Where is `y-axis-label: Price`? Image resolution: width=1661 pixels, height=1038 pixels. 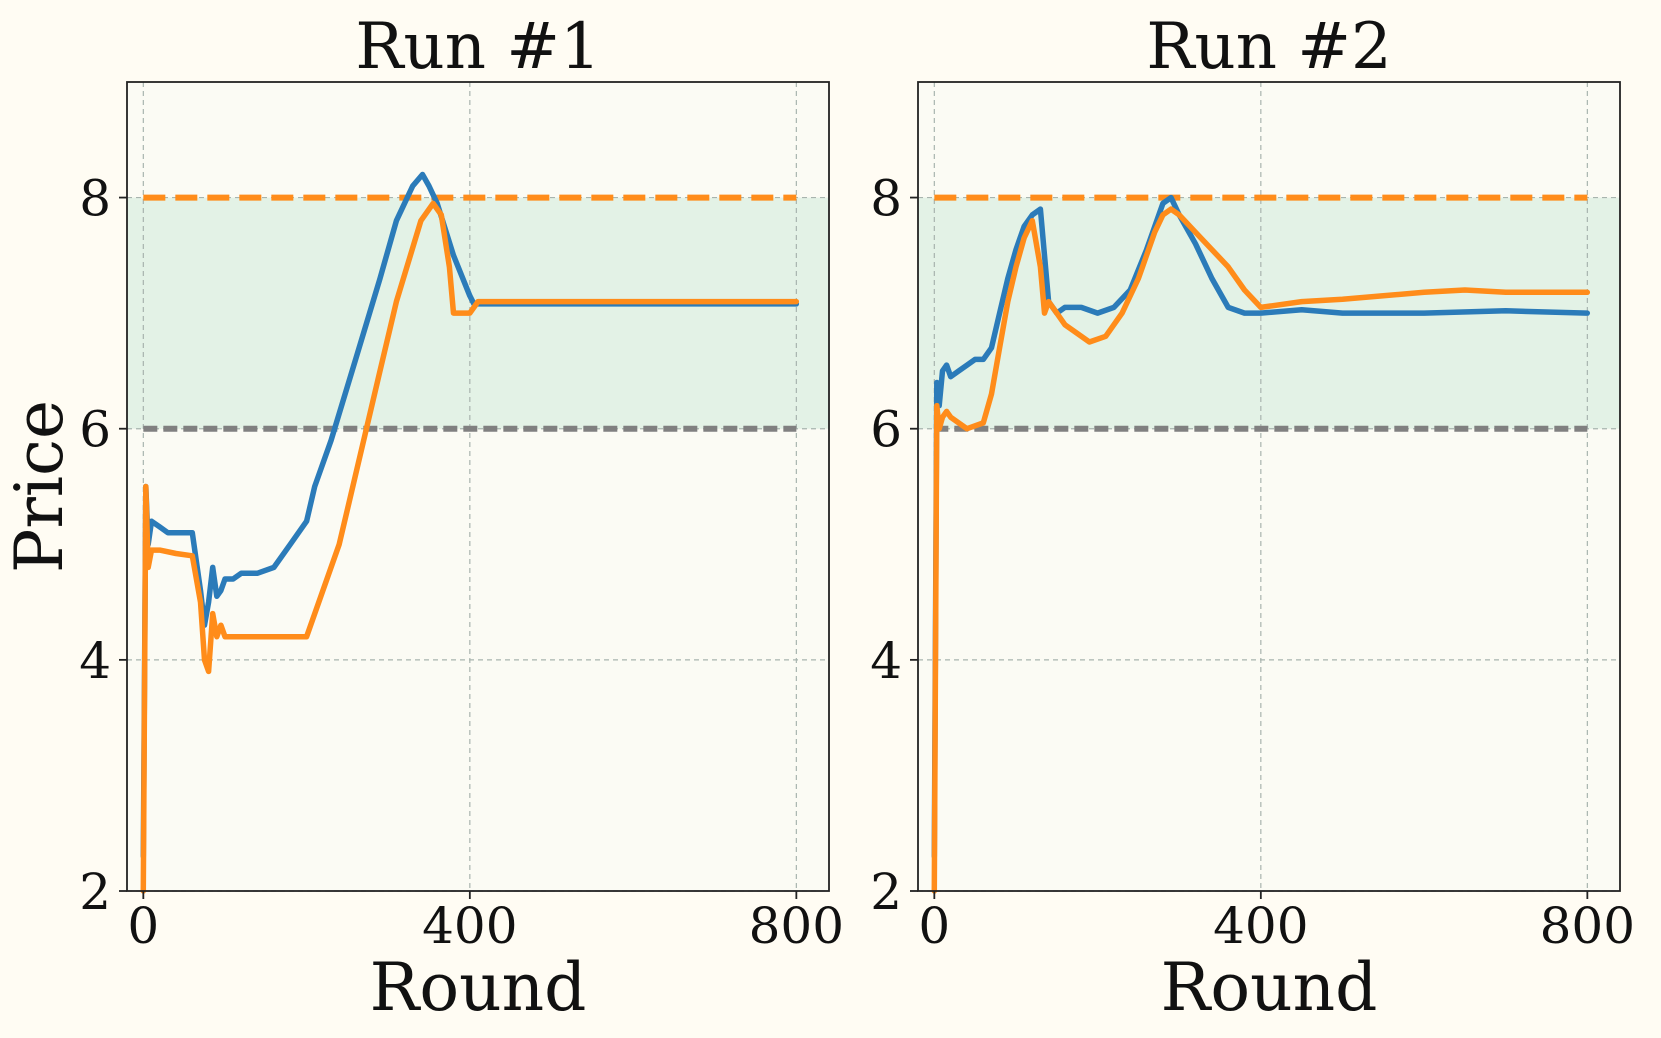
y-axis-label: Price is located at coordinates (39, 486).